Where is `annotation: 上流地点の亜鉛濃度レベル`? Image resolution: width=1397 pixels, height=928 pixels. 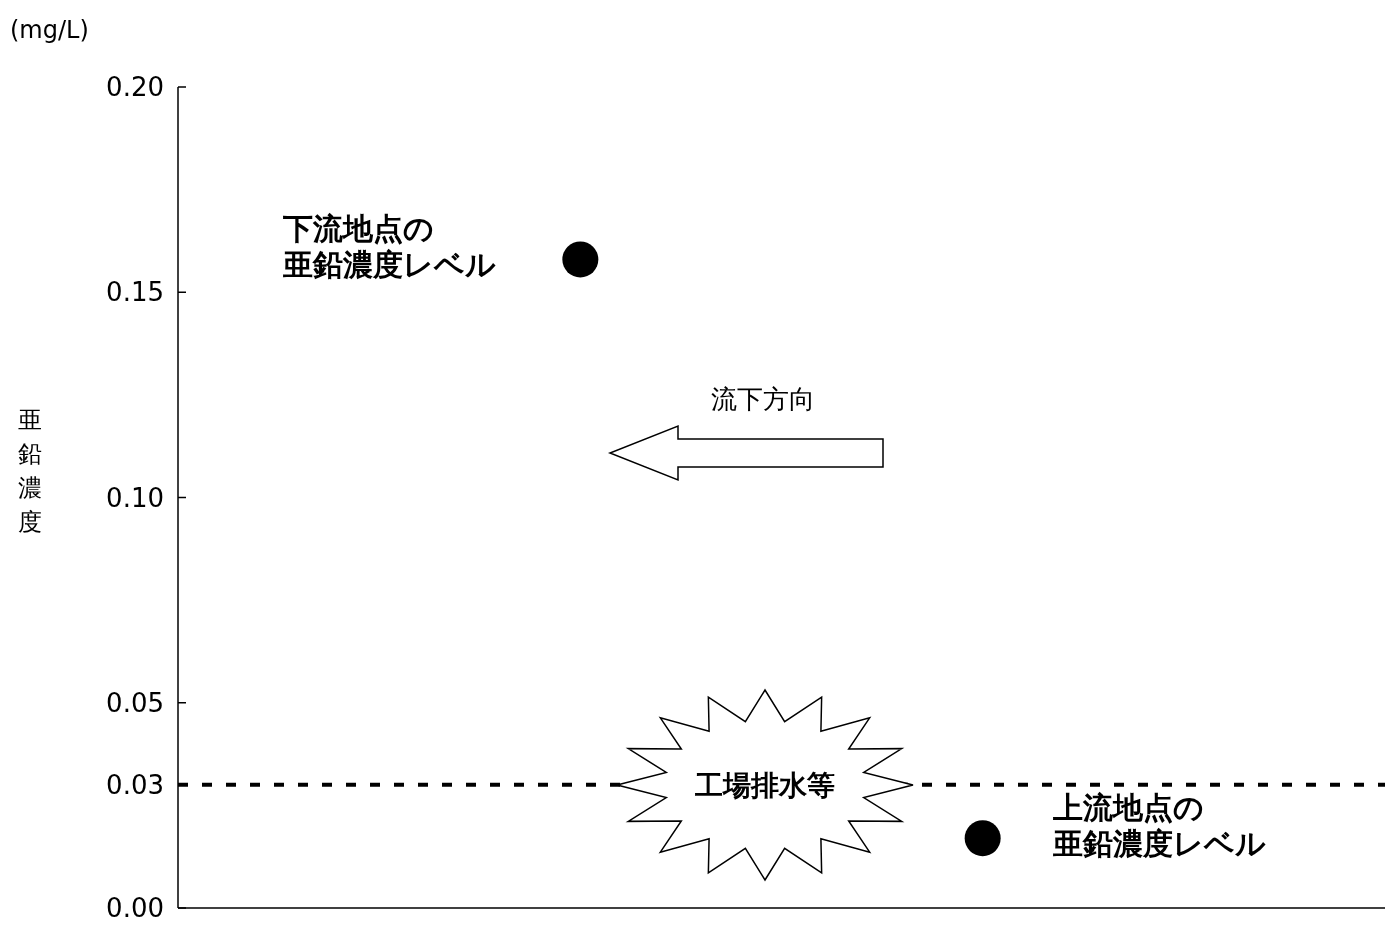
annotation: 上流地点の亜鉛濃度レベル is located at coordinates (1158, 826).